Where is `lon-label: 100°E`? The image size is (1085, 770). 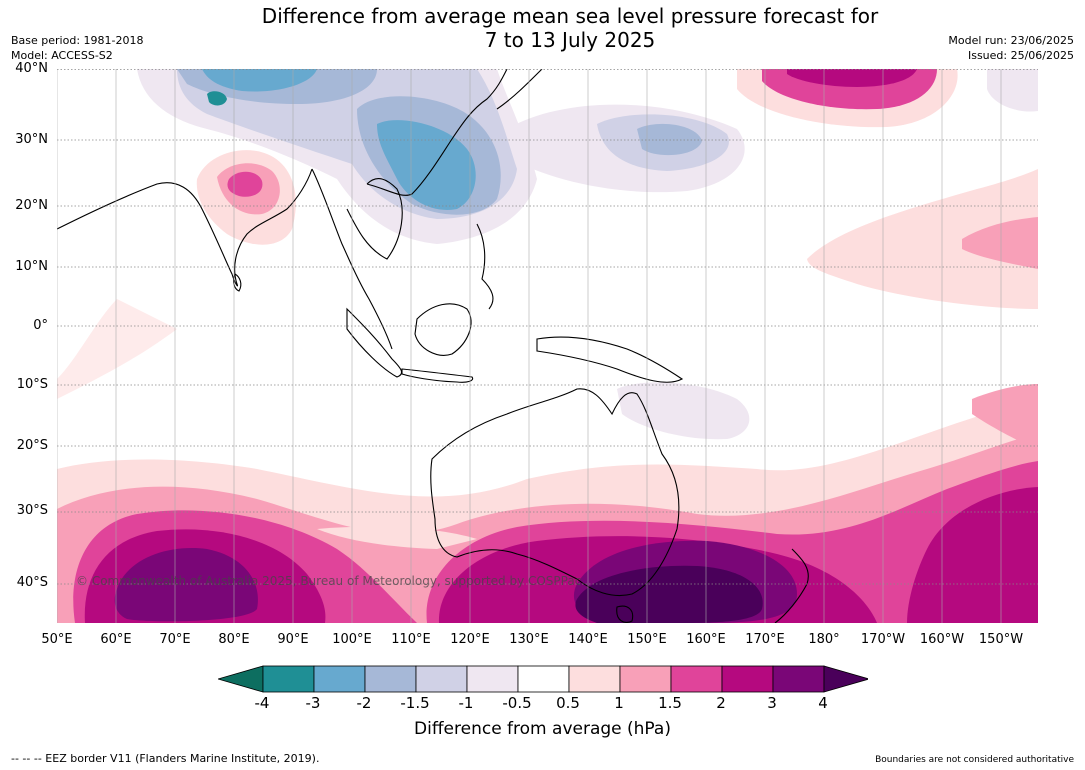 lon-label: 100°E is located at coordinates (352, 639).